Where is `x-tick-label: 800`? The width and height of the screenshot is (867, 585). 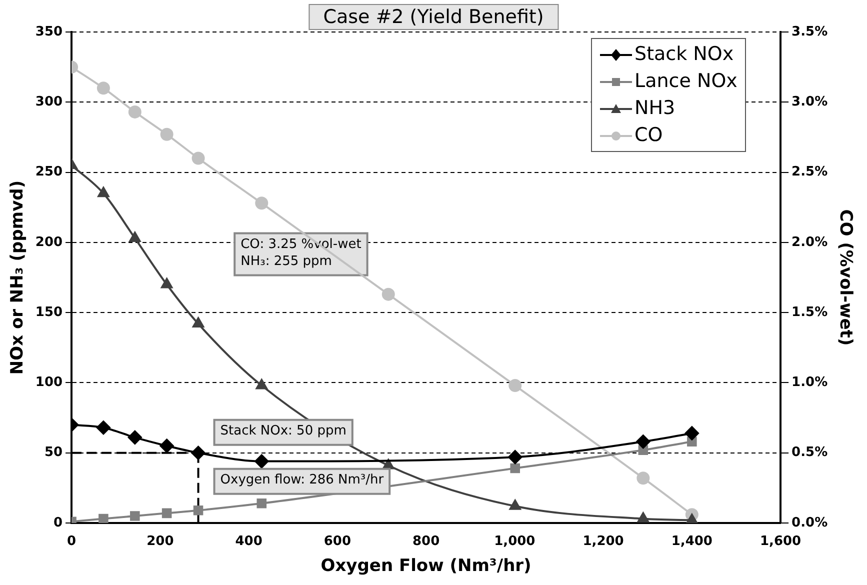
x-tick-label: 800 is located at coordinates (426, 542).